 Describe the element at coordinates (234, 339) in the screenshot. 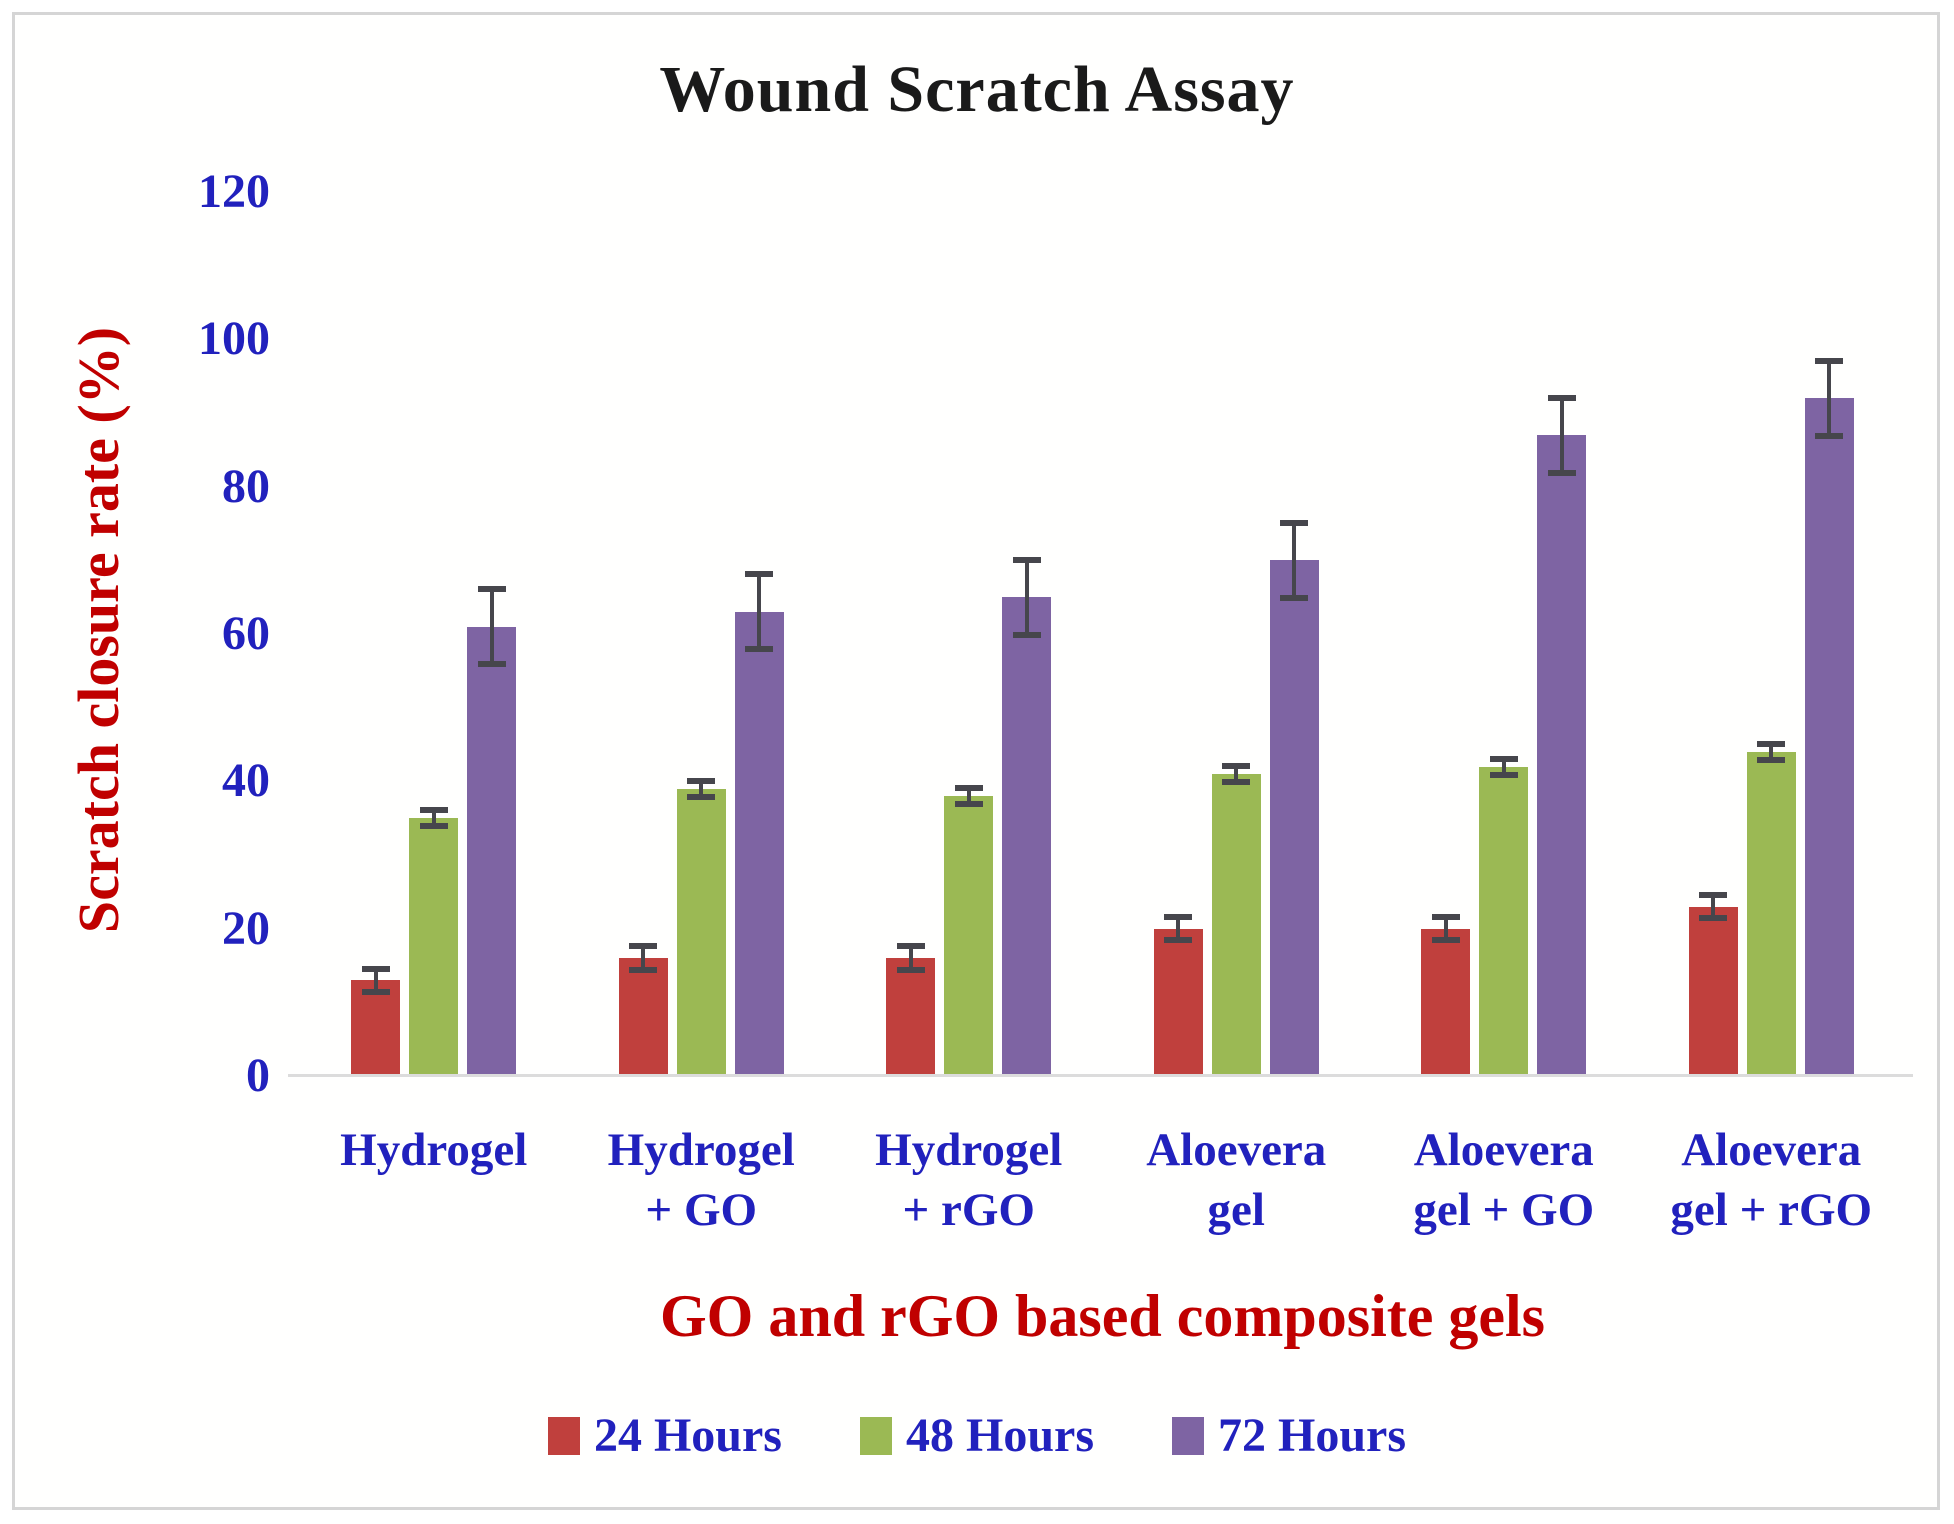

I see `y-tick-label: 100` at that location.